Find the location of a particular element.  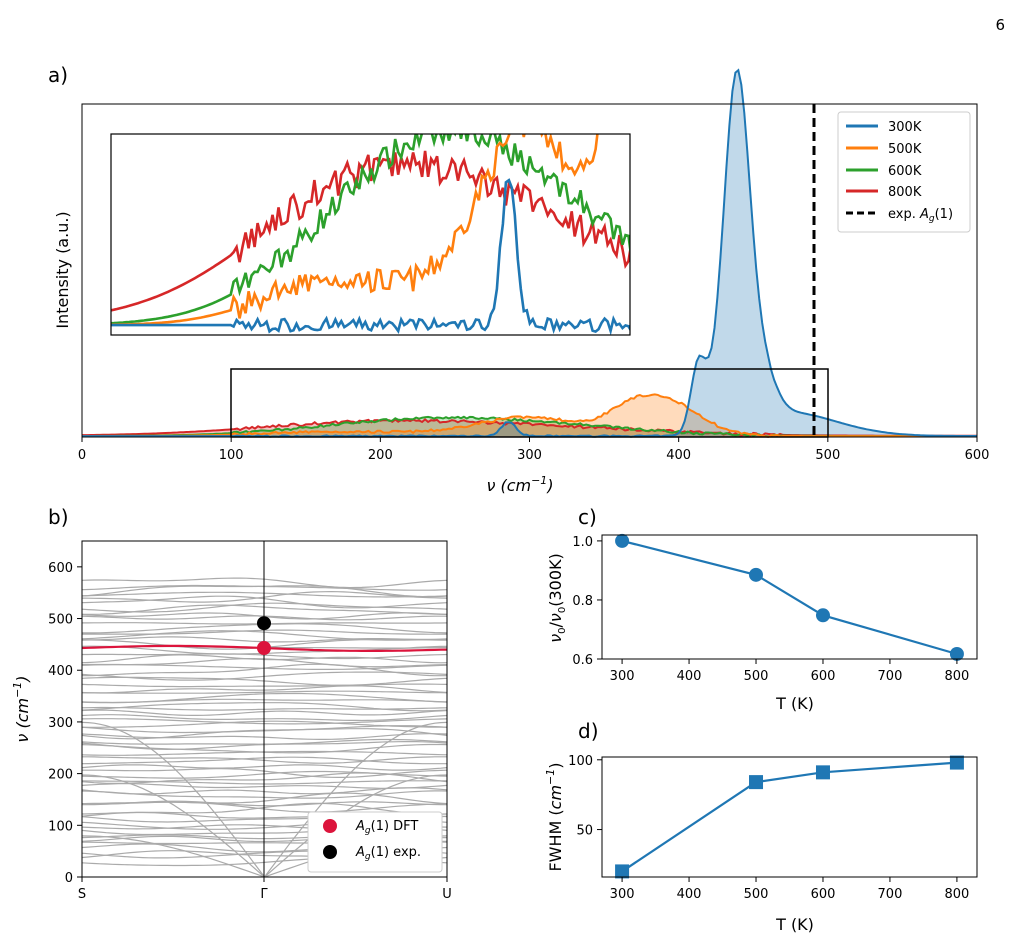

legend-800k: 800K is located at coordinates (905, 192).